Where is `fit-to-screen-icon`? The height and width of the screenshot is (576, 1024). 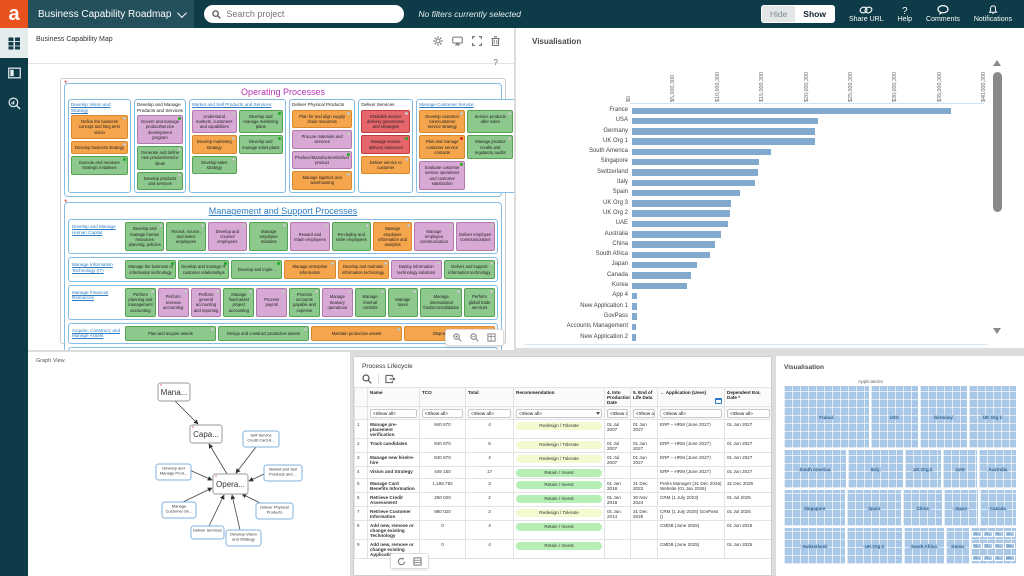
fit-to-screen-icon is located at coordinates (491, 337).